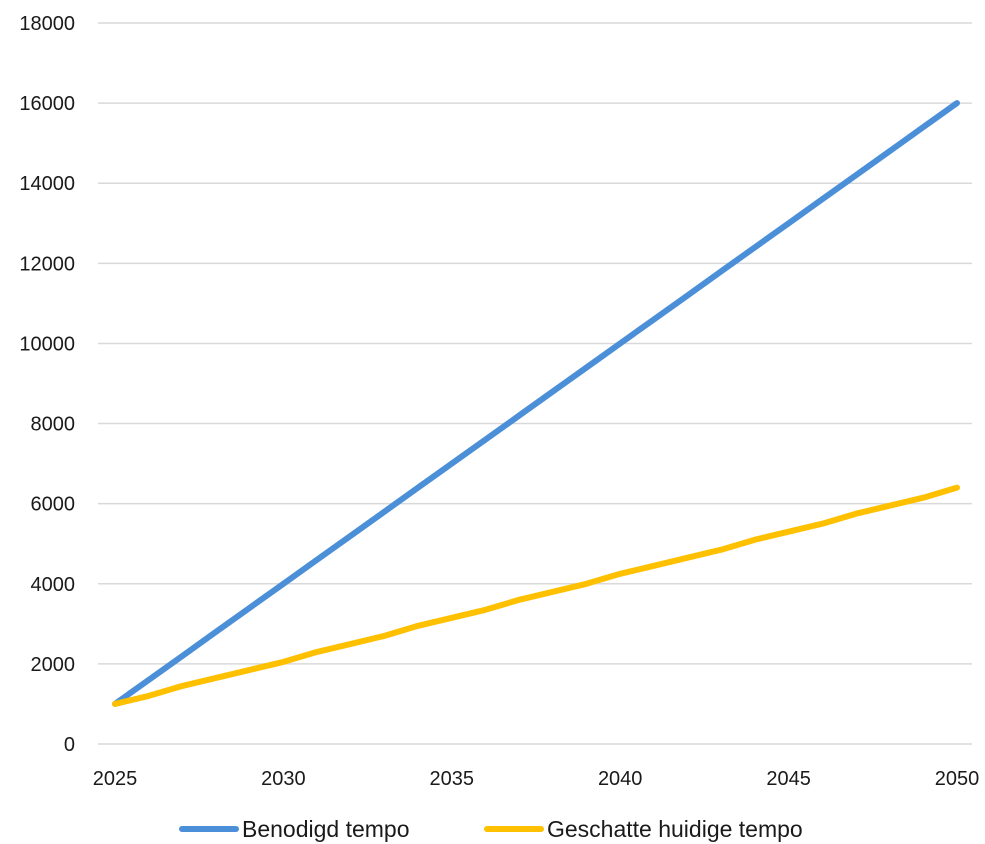 The height and width of the screenshot is (844, 985). Describe the element at coordinates (788, 779) in the screenshot. I see `x-tick-label: 2045` at that location.